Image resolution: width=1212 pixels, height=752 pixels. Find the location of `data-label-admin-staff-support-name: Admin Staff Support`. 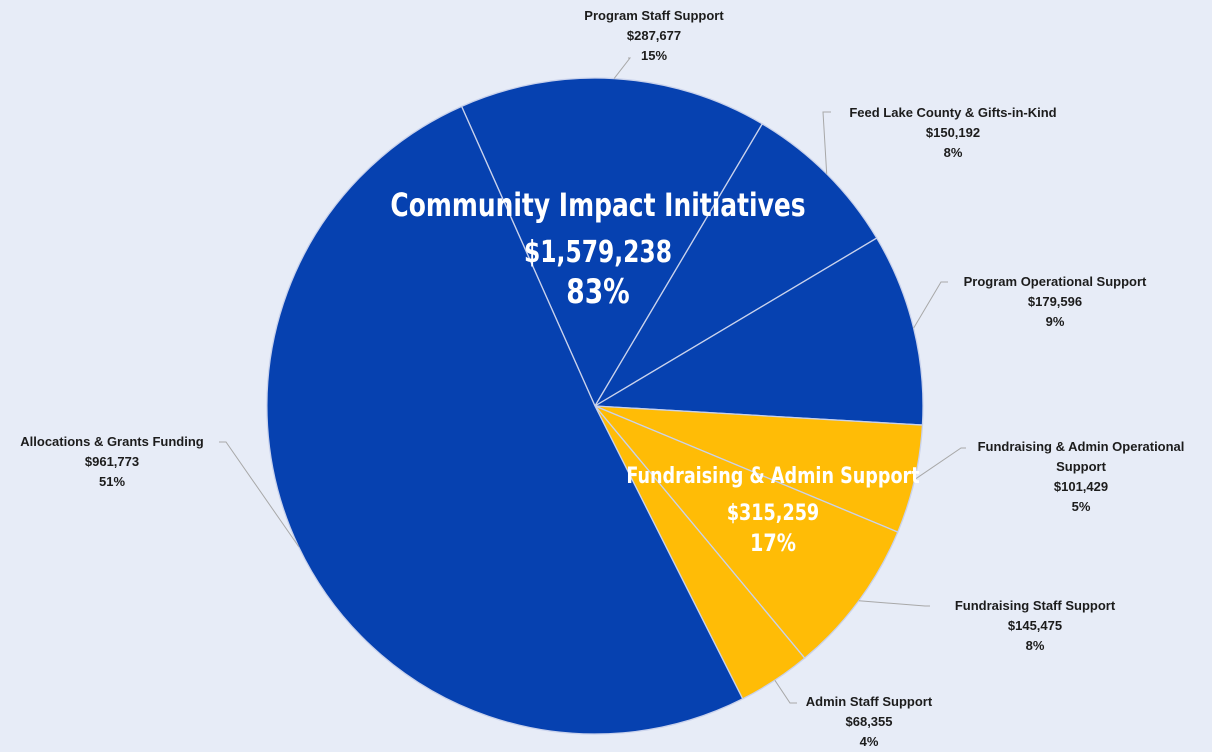

data-label-admin-staff-support-name: Admin Staff Support is located at coordinates (869, 701).